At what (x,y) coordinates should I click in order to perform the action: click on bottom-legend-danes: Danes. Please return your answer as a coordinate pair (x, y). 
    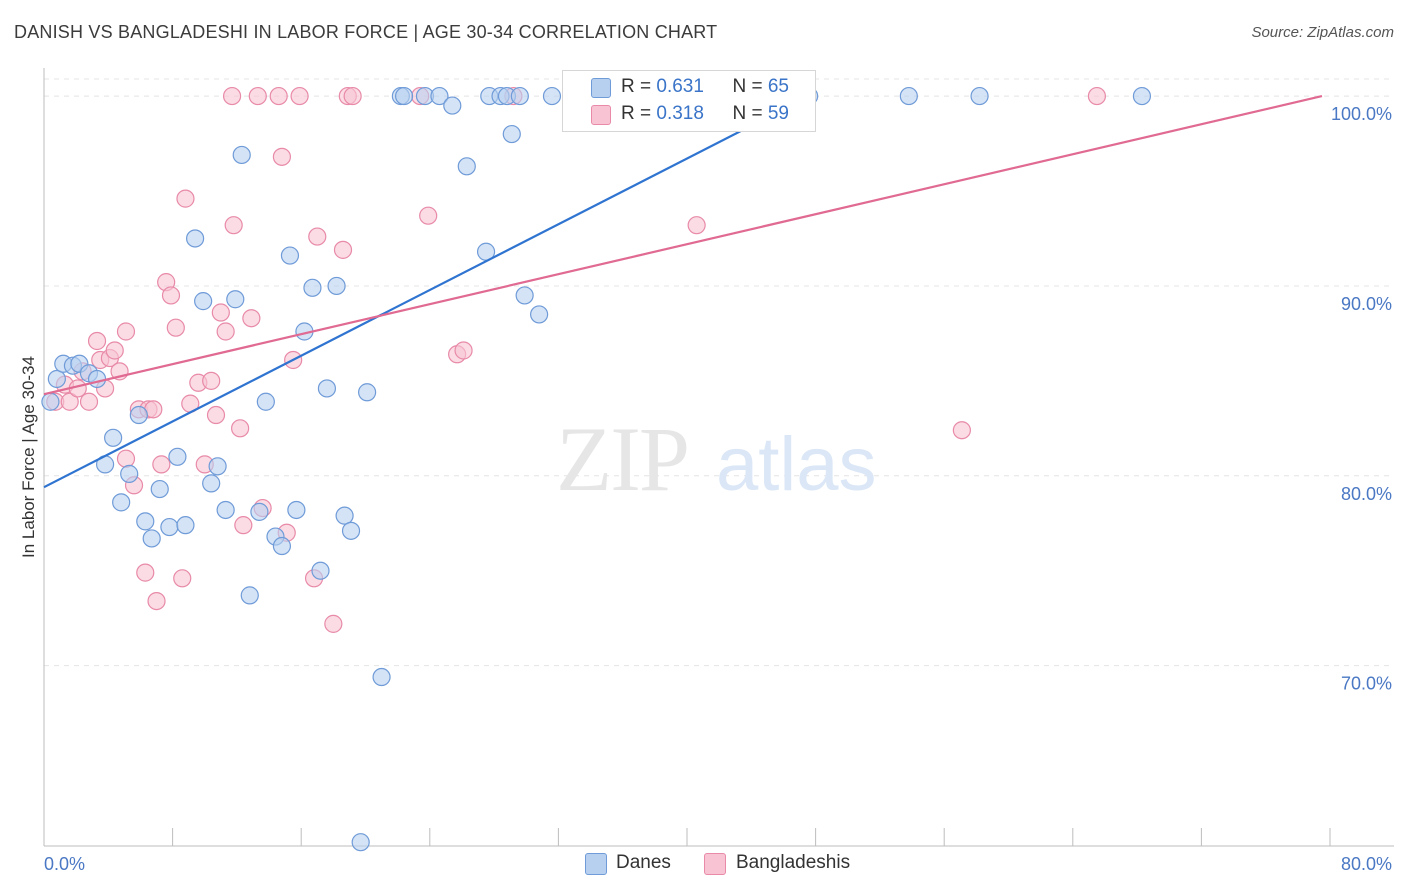
    Looking at the image, I should click on (643, 862).